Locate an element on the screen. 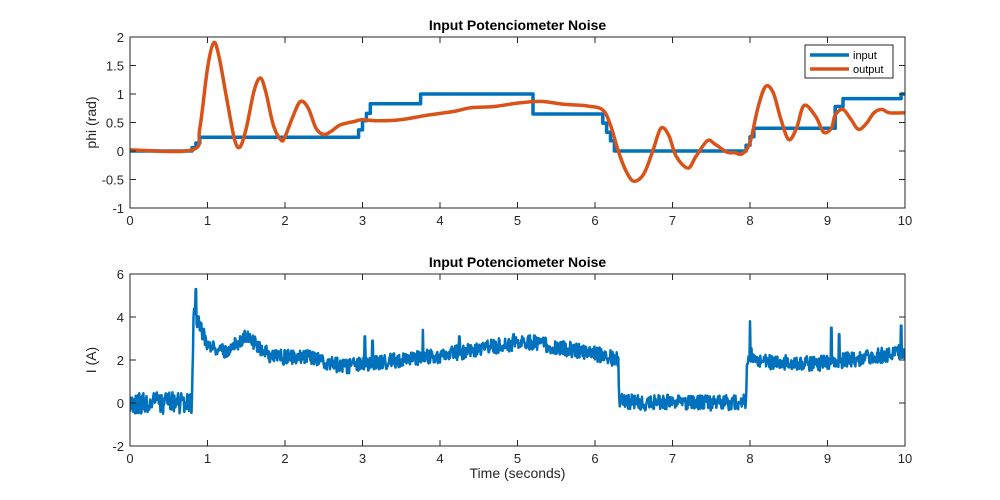 The width and height of the screenshot is (1000, 500). legend-label-input: input is located at coordinates (865, 56).